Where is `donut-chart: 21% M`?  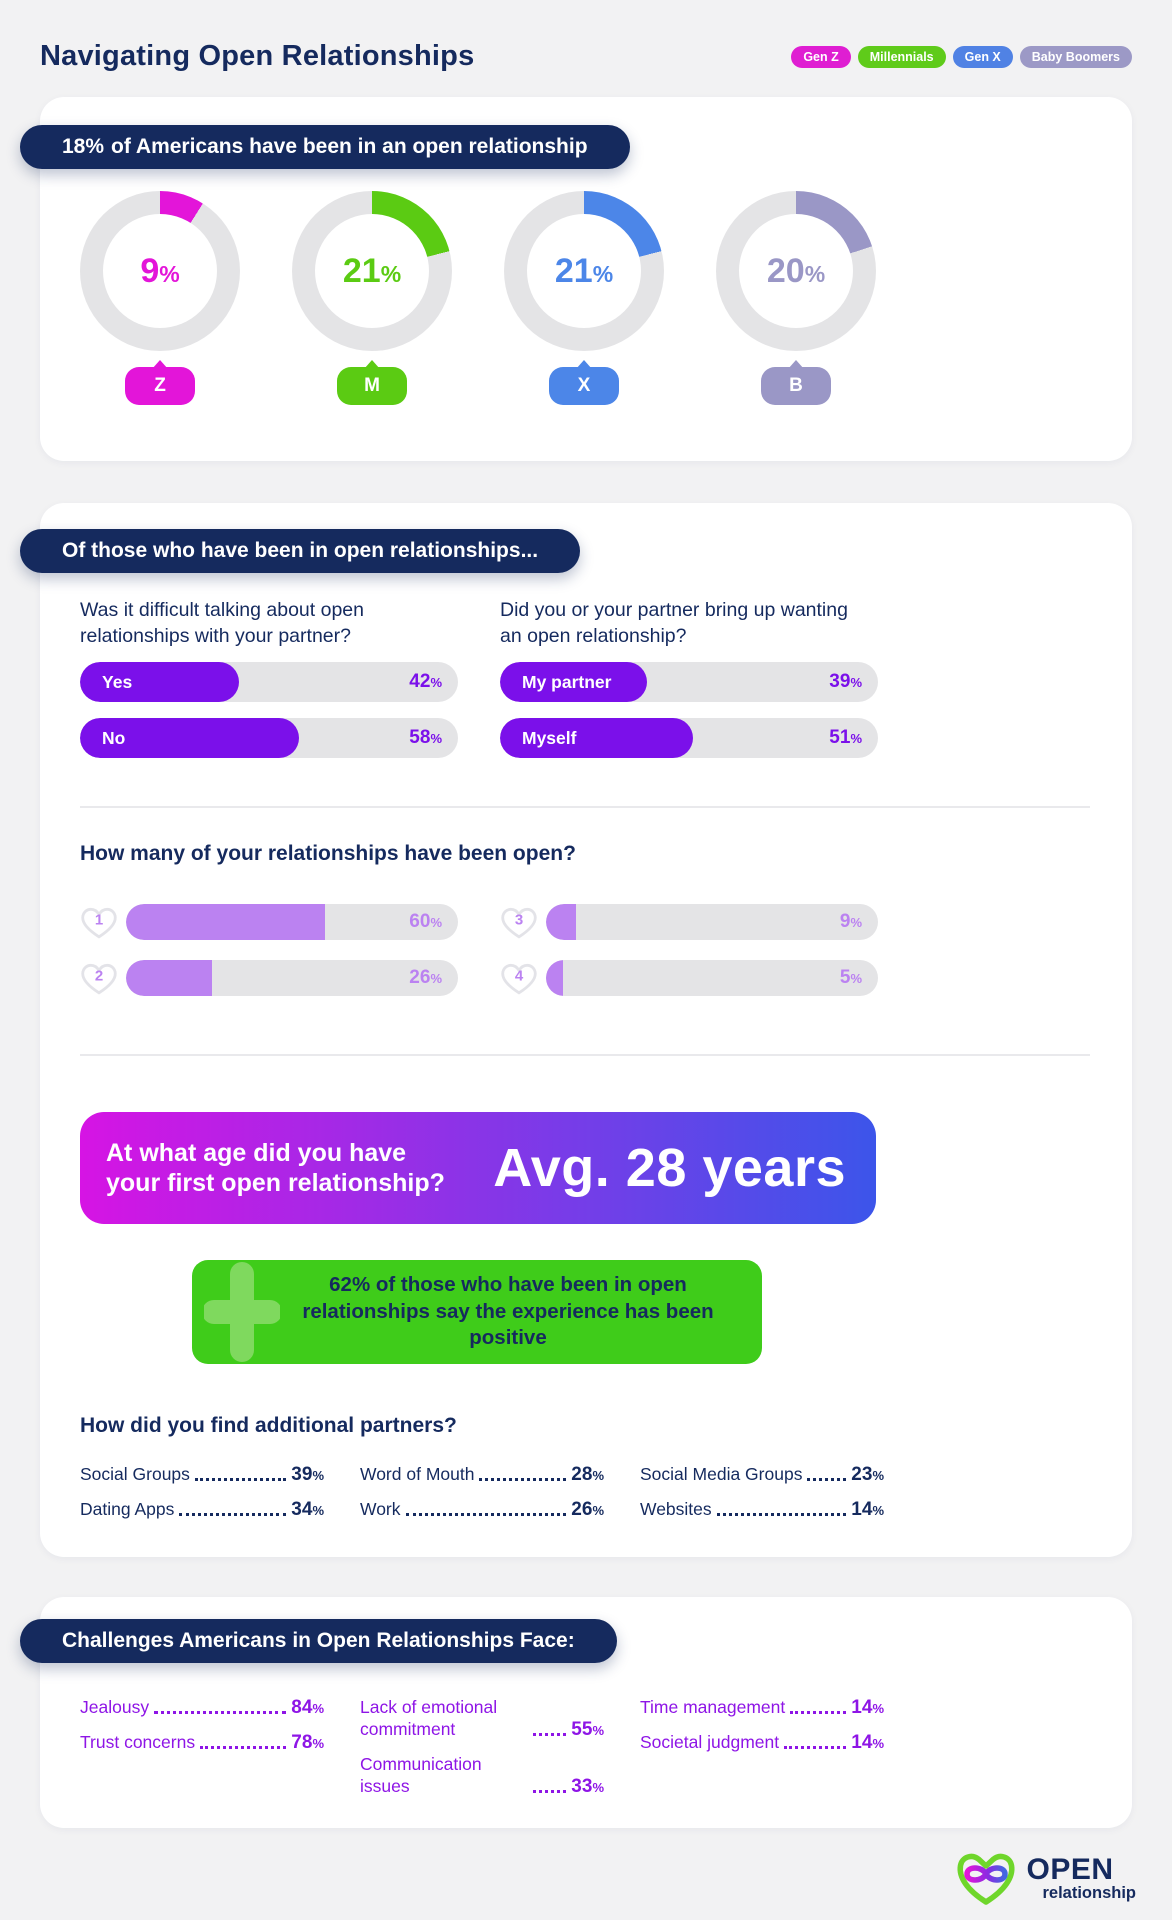
donut-chart: 21% M is located at coordinates (372, 298).